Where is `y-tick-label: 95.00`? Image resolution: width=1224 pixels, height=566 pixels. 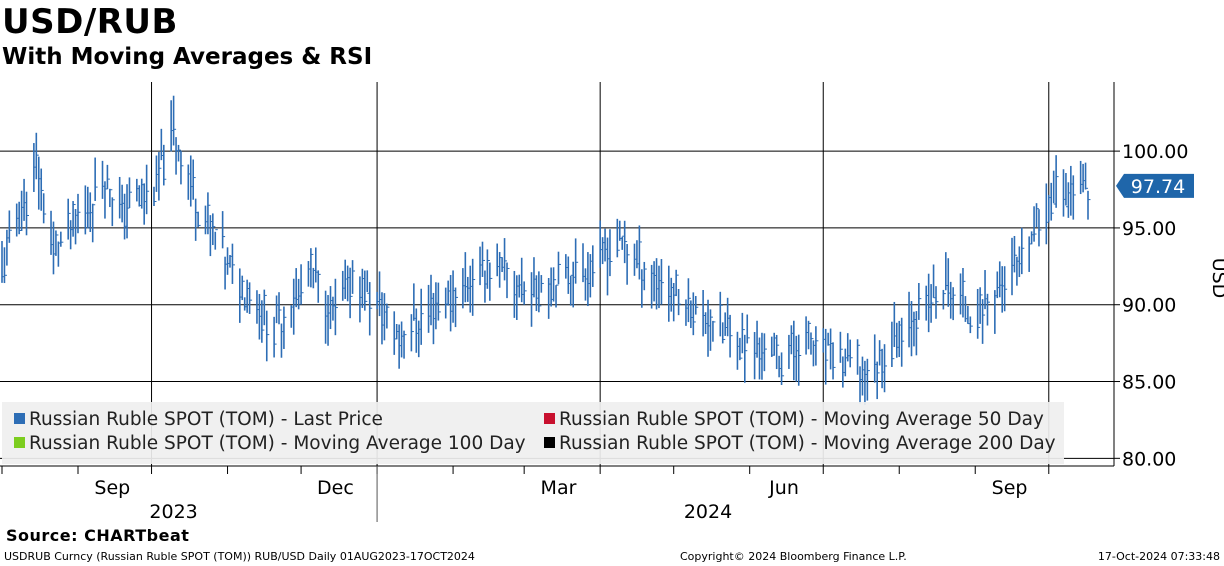 y-tick-label: 95.00 is located at coordinates (1149, 229).